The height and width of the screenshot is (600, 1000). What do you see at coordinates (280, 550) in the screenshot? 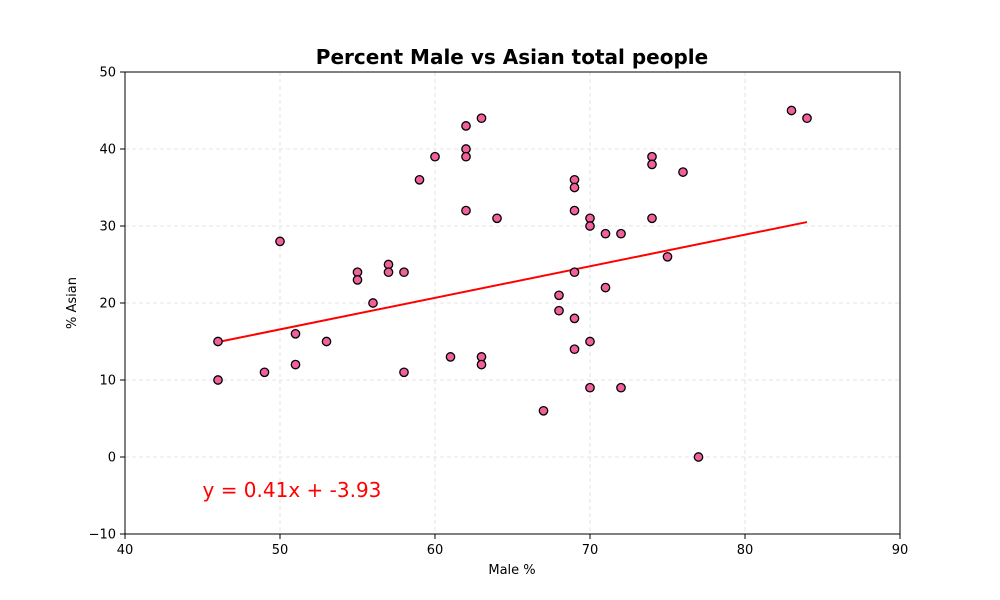
I see `x-tick-label: 50` at bounding box center [280, 550].